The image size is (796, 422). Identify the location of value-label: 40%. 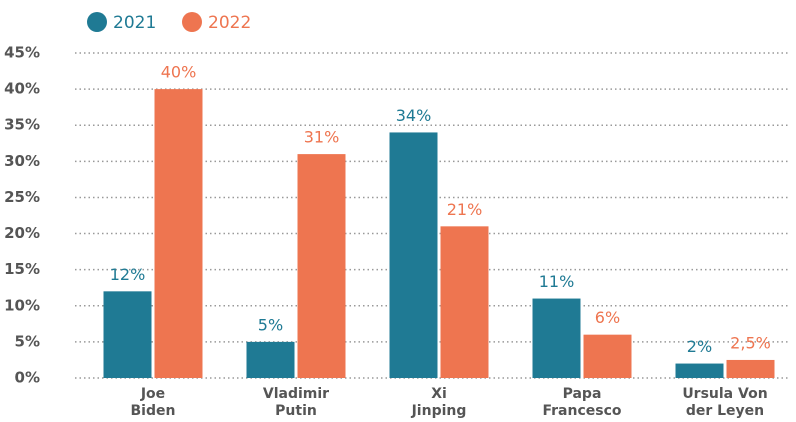
(179, 72).